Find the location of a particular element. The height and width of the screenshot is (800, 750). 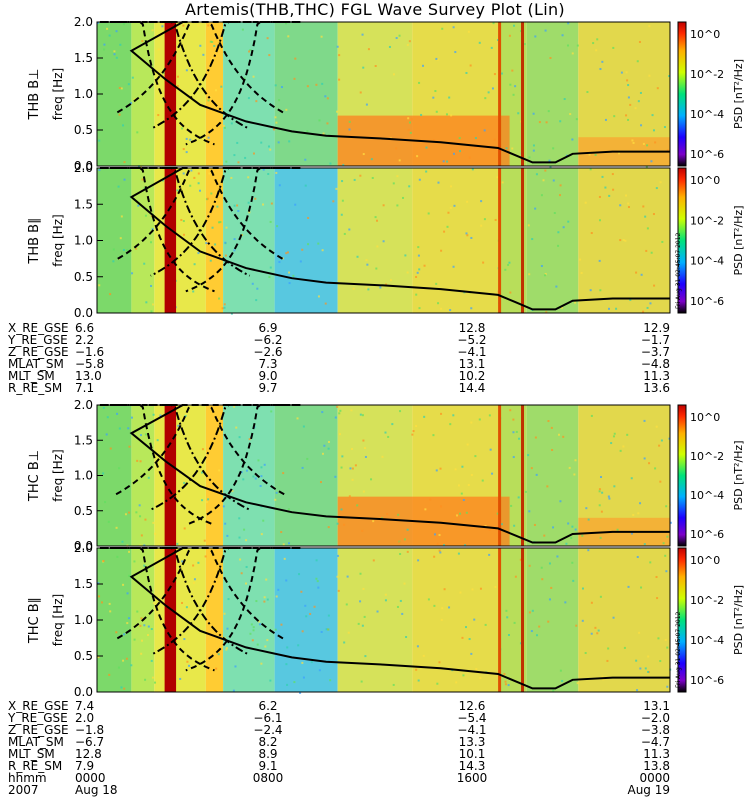

ephemeris-value: 6.9 is located at coordinates (267, 328).